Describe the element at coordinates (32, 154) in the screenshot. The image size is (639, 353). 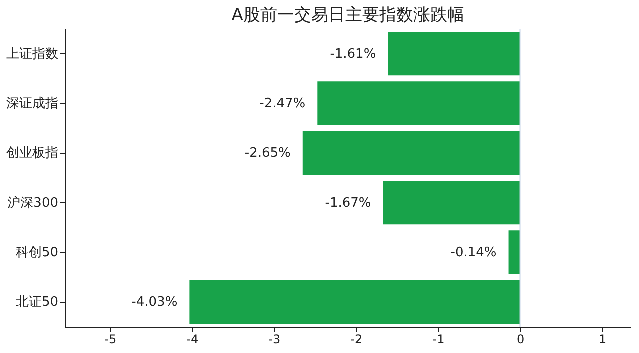
I see `y-tick-label: 创业板指` at that location.